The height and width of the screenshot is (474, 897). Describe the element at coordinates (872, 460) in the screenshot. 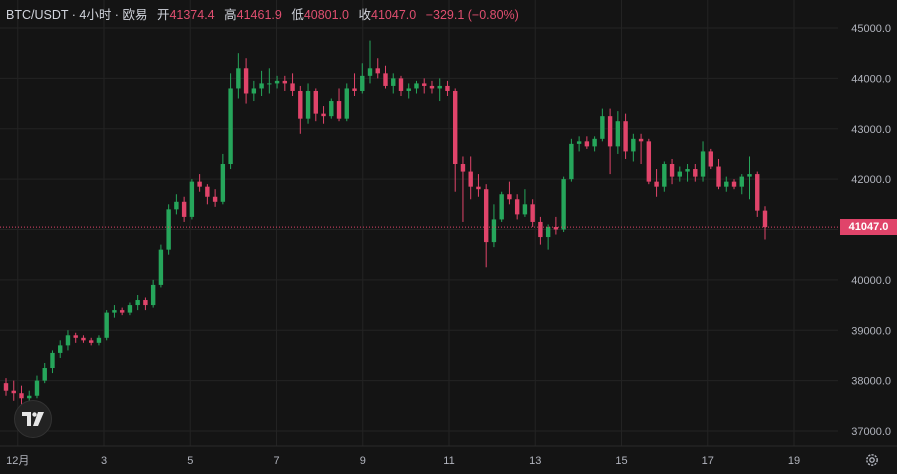

I see `gear-icon` at that location.